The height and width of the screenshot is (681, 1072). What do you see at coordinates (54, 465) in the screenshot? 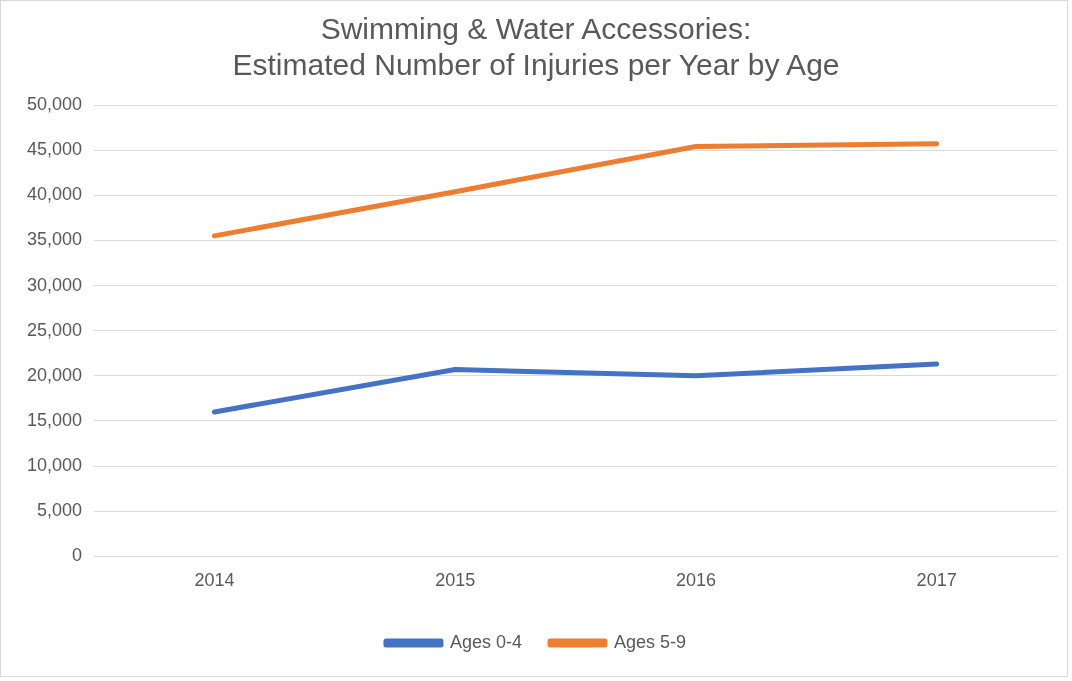
I see `y-tick-label: 10,000` at bounding box center [54, 465].